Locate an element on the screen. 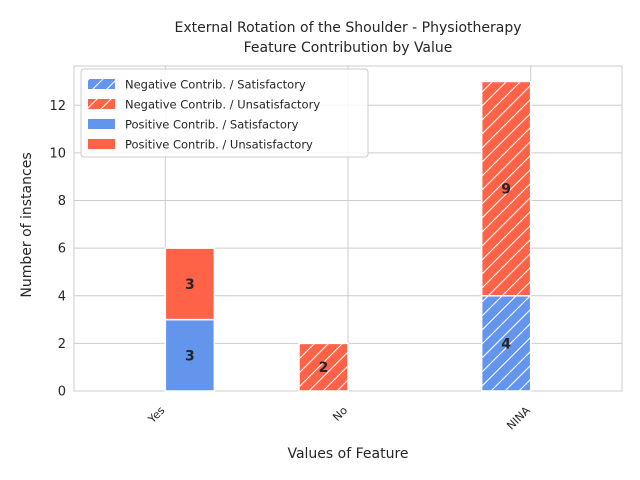 Image resolution: width=640 pixels, height=480 pixels. chart-title-line2: Feature Contribution by Value is located at coordinates (348, 48).